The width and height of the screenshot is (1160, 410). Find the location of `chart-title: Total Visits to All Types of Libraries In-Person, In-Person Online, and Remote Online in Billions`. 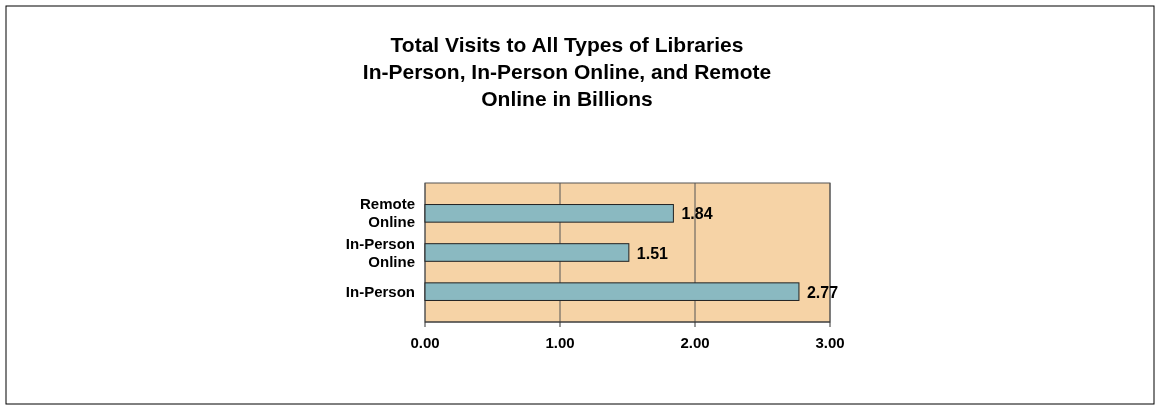

chart-title: Total Visits to All Types of Libraries In-Person, In-Person Online, and Remote Online in Billions is located at coordinates (567, 71).